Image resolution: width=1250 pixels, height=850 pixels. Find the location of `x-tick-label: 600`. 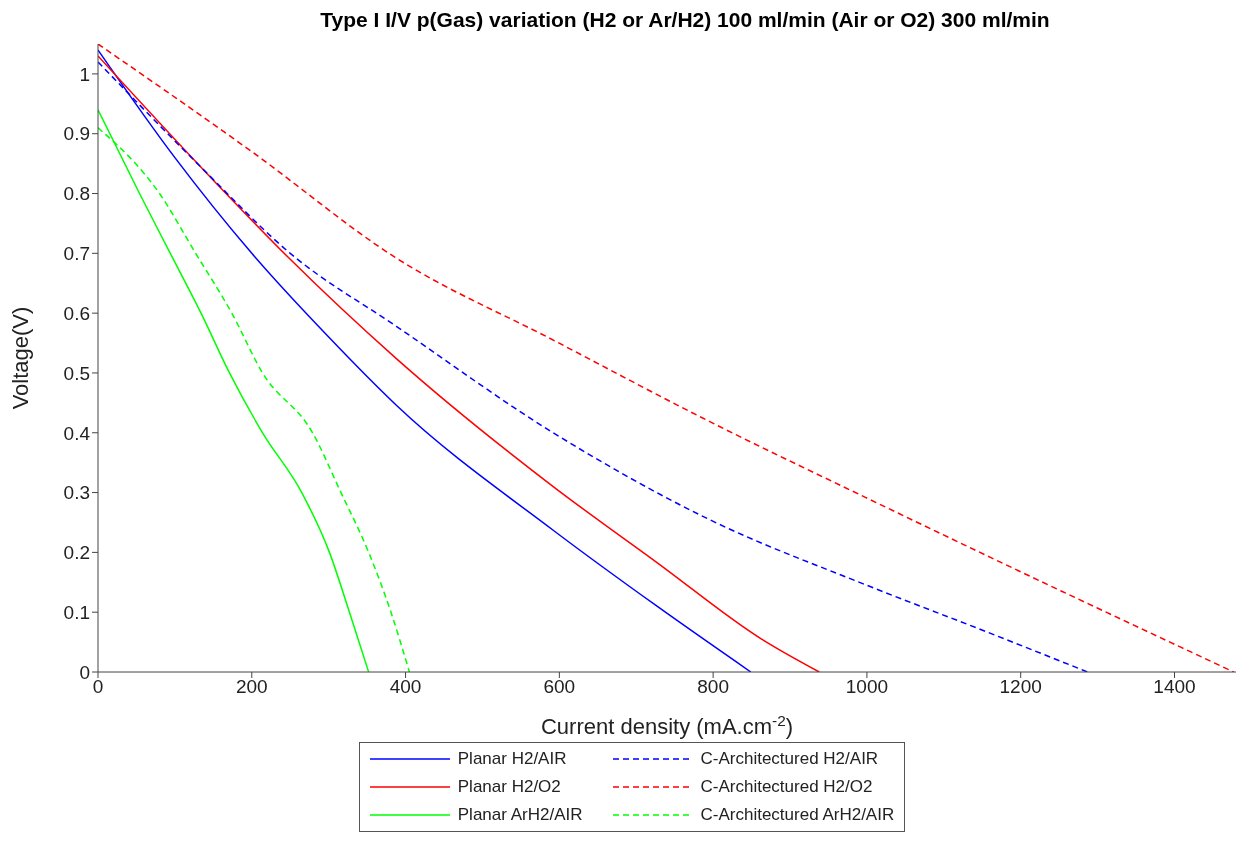

x-tick-label: 600 is located at coordinates (559, 687).